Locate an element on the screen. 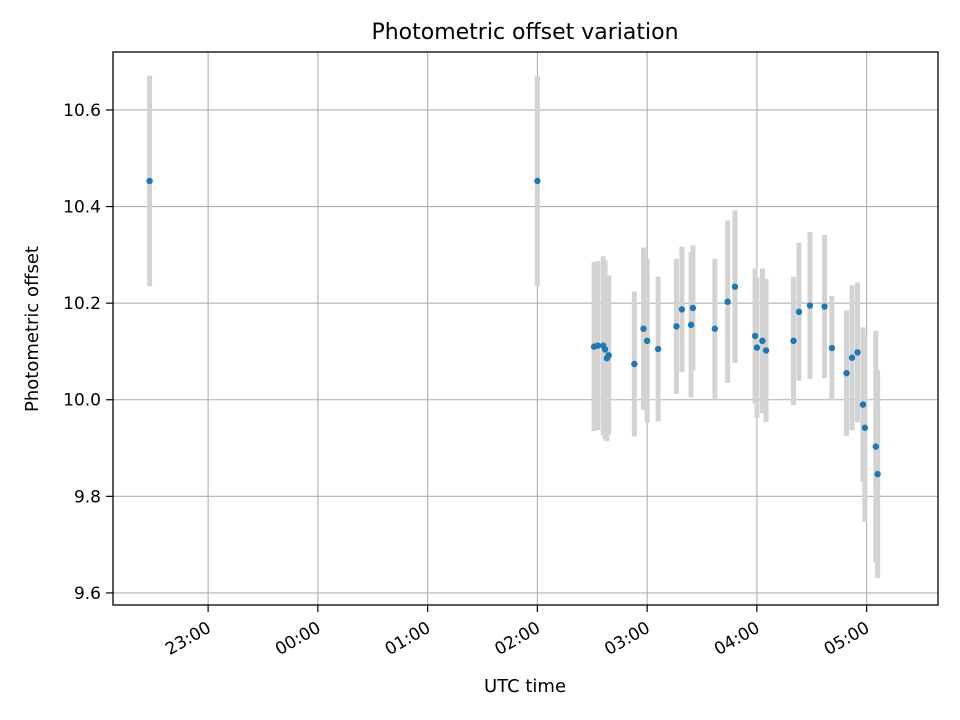 The width and height of the screenshot is (960, 720). chart-title: Photometric offset variation is located at coordinates (524, 32).